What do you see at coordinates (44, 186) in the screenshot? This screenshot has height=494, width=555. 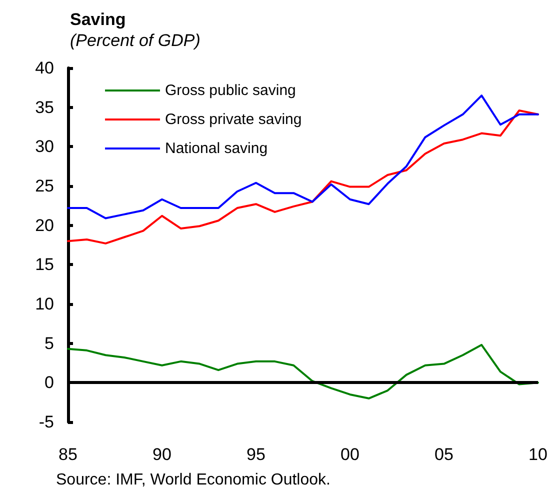 I see `y-tick-label: 25` at bounding box center [44, 186].